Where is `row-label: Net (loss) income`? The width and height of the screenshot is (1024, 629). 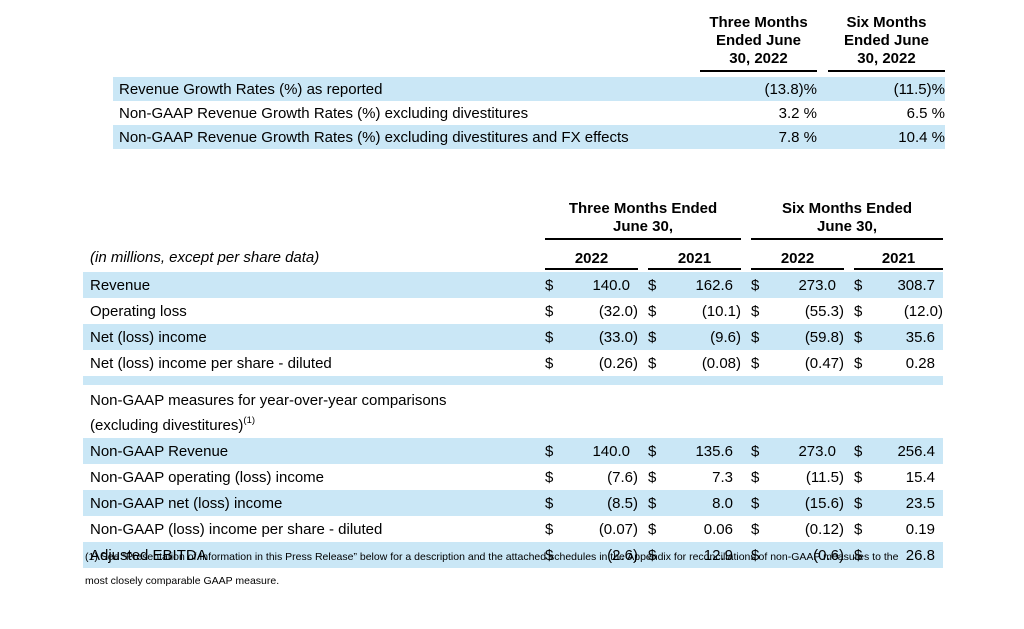
row-label: Net (loss) income is located at coordinates (148, 337).